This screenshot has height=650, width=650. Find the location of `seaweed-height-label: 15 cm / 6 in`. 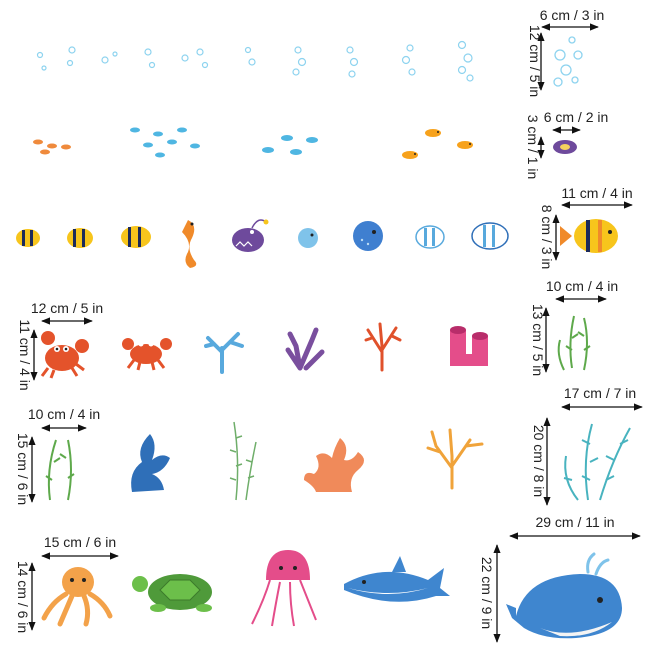

seaweed-height-label: 15 cm / 6 in is located at coordinates (23, 469).